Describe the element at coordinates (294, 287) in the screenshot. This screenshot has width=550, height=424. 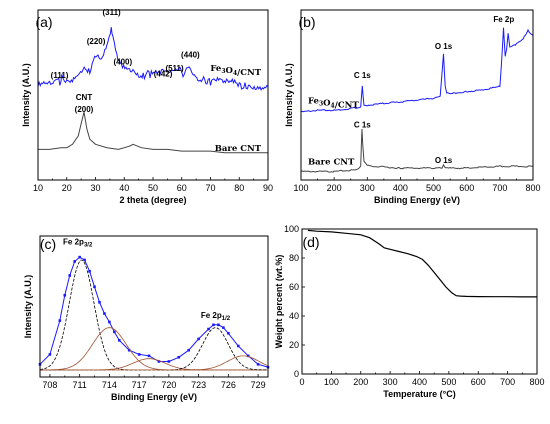
I see `p3-y-tick-3: 60` at that location.